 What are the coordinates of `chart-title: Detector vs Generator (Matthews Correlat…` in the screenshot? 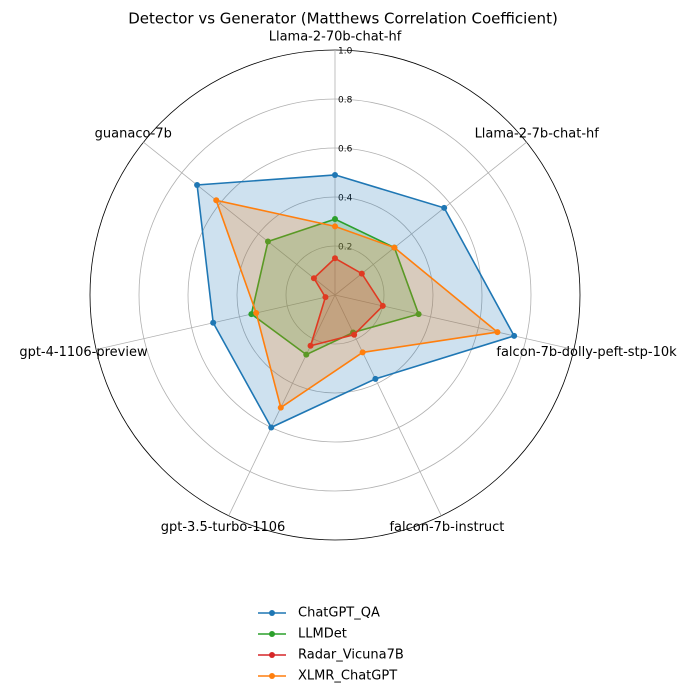 It's located at (343, 19).